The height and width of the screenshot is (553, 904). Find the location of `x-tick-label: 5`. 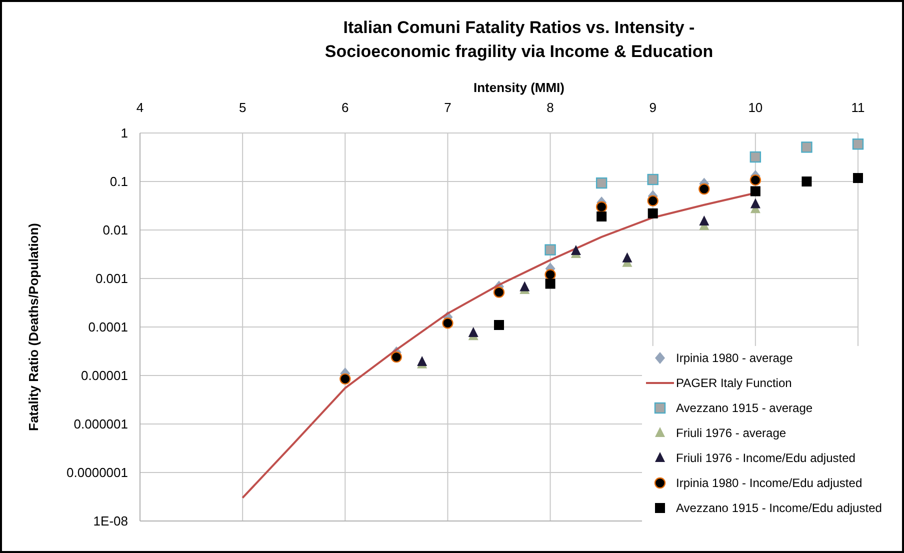

x-tick-label: 5 is located at coordinates (242, 107).